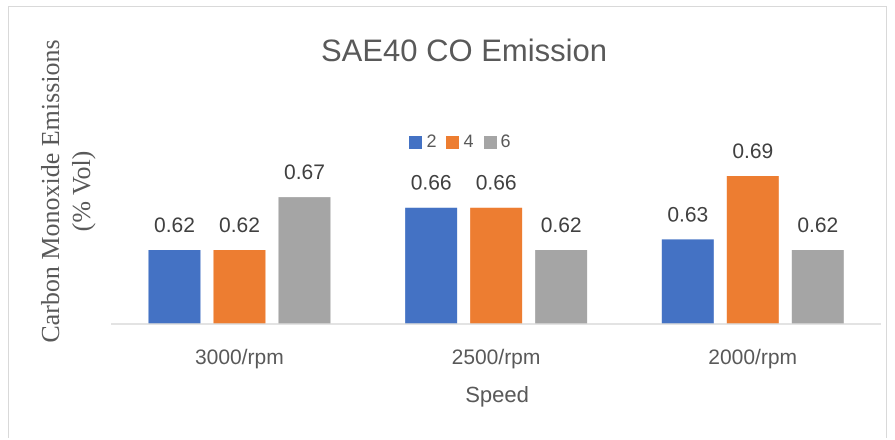  I want to click on x-tick-label: 2500/rpm, so click(496, 357).